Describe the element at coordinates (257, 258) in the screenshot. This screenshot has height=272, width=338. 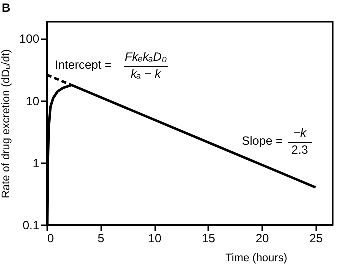
I see `x-axis-title: Time (hours)` at that location.